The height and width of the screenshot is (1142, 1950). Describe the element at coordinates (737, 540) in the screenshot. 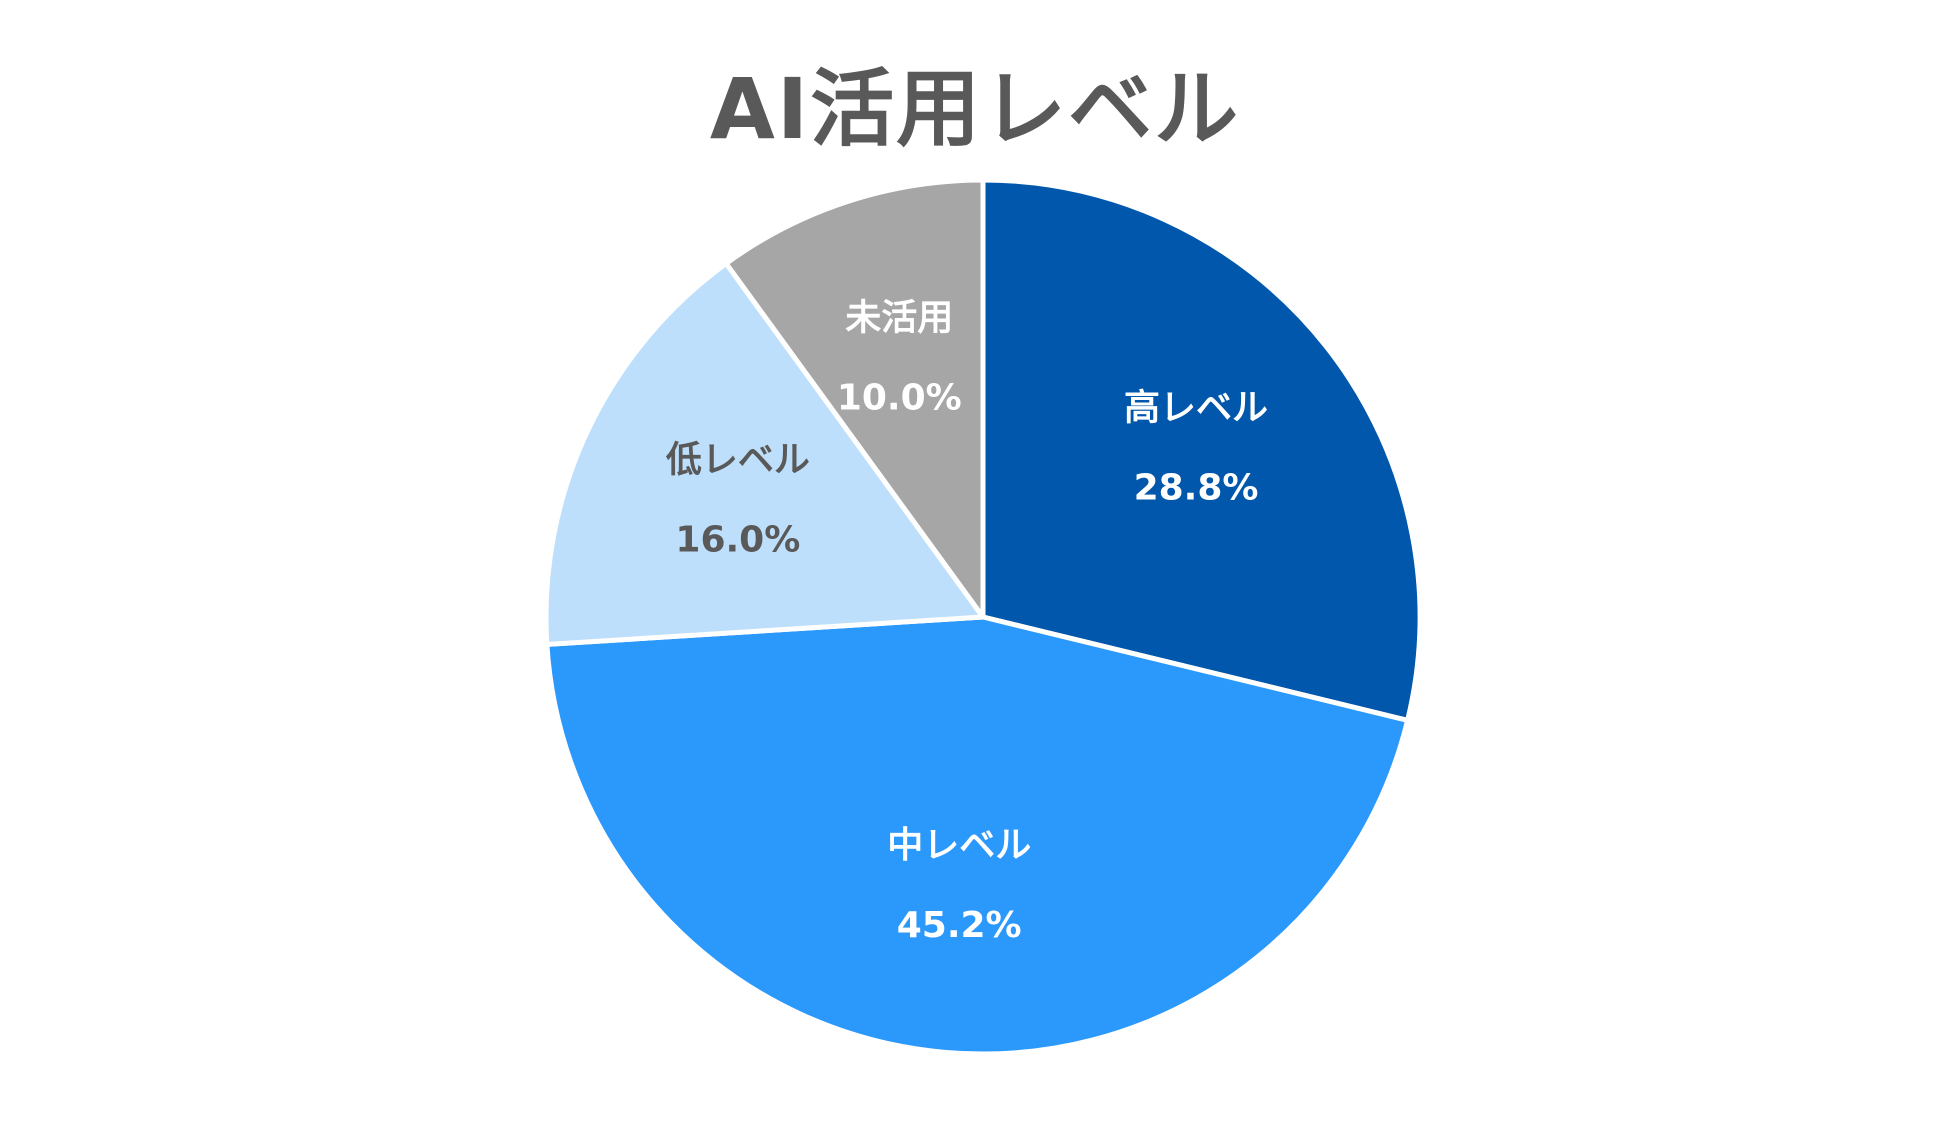

I see `slice-value-label: 16.0%` at that location.